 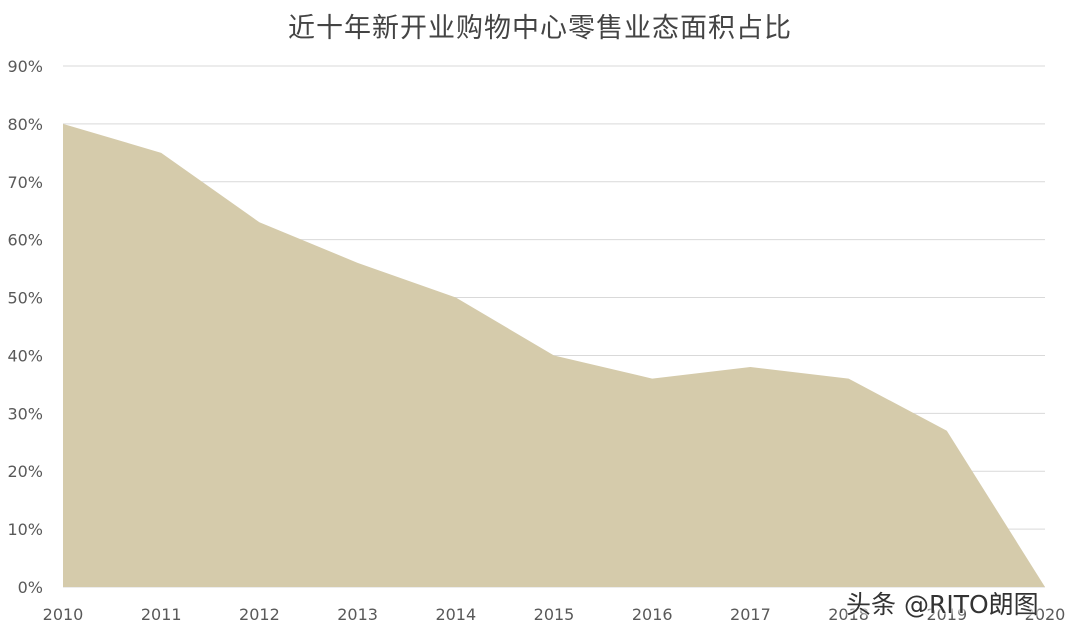 What do you see at coordinates (848, 614) in the screenshot?
I see `x-tick-label: 2018` at bounding box center [848, 614].